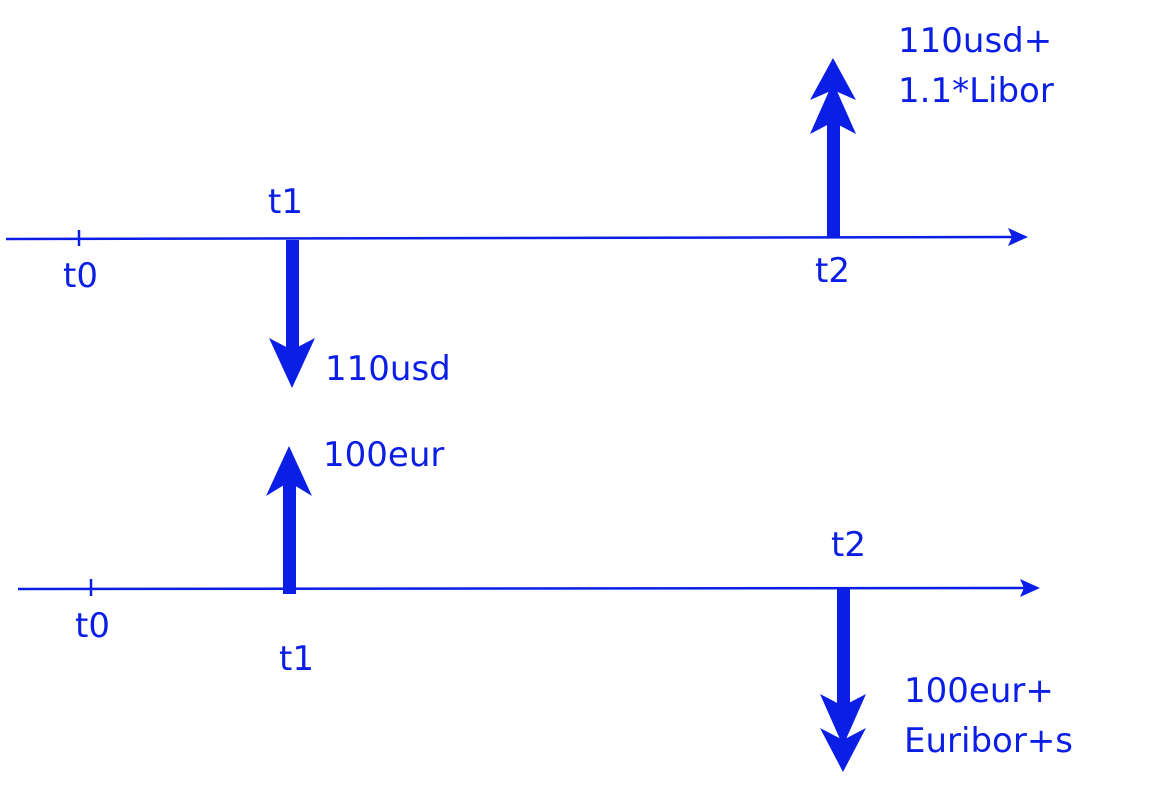 The width and height of the screenshot is (1154, 786). What do you see at coordinates (843, 680) in the screenshot?
I see `bottom-t2-down-arrow` at bounding box center [843, 680].